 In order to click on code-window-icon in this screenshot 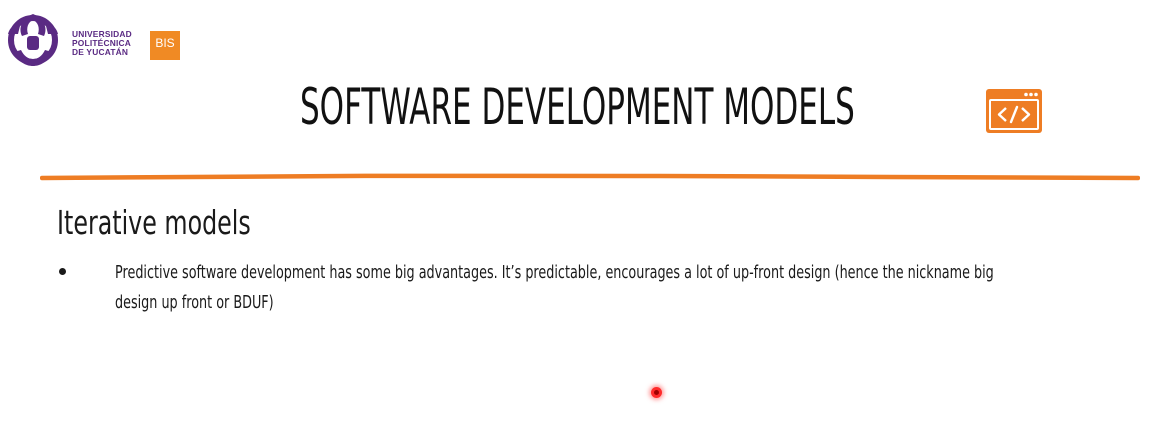, I will do `click(1014, 111)`.